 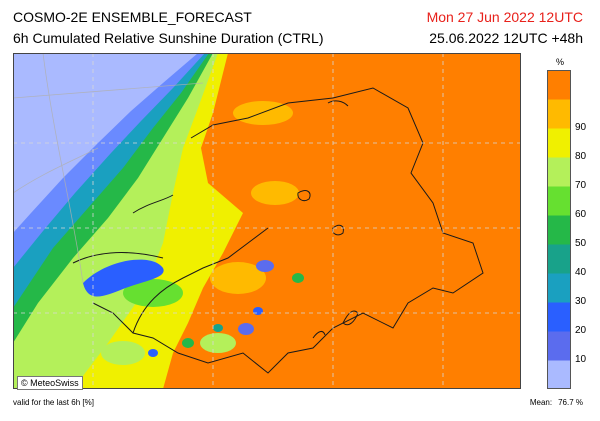 I want to click on legend-tick: 10, so click(x=581, y=359).